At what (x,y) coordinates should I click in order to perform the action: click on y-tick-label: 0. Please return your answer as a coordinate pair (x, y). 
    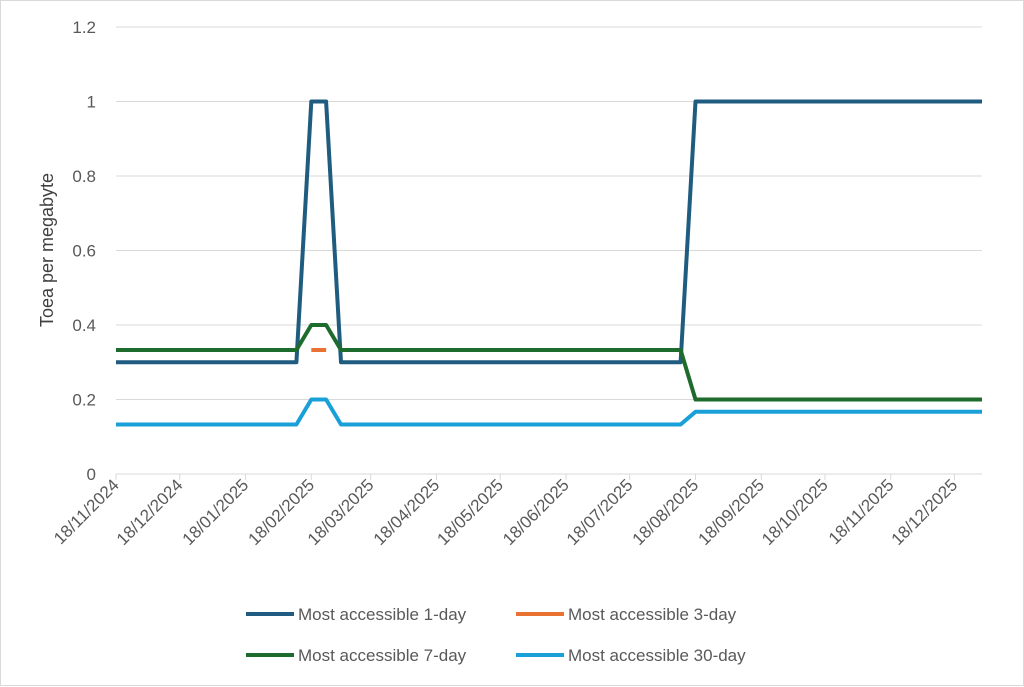
    Looking at the image, I should click on (91, 474).